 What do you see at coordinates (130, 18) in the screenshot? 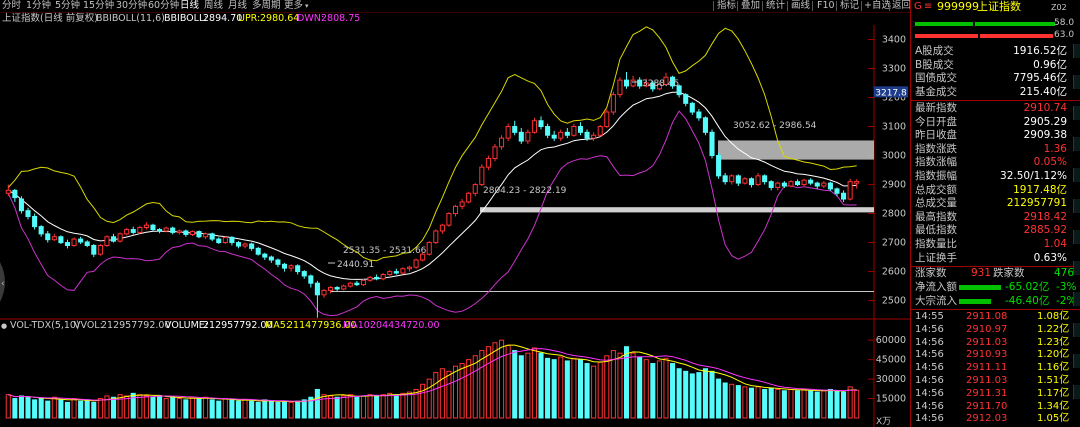
I see `indicator-name: BBIBOLL(11,6)` at bounding box center [130, 18].